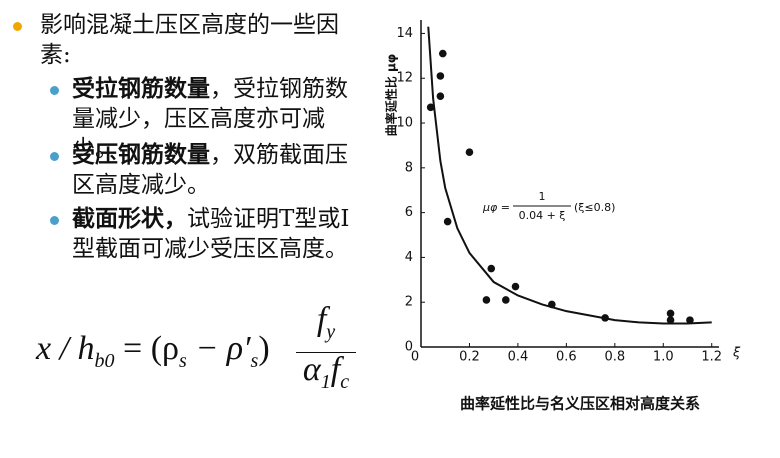 This screenshot has width=780, height=458. Describe the element at coordinates (264, 348) in the screenshot. I see `f: )` at that location.